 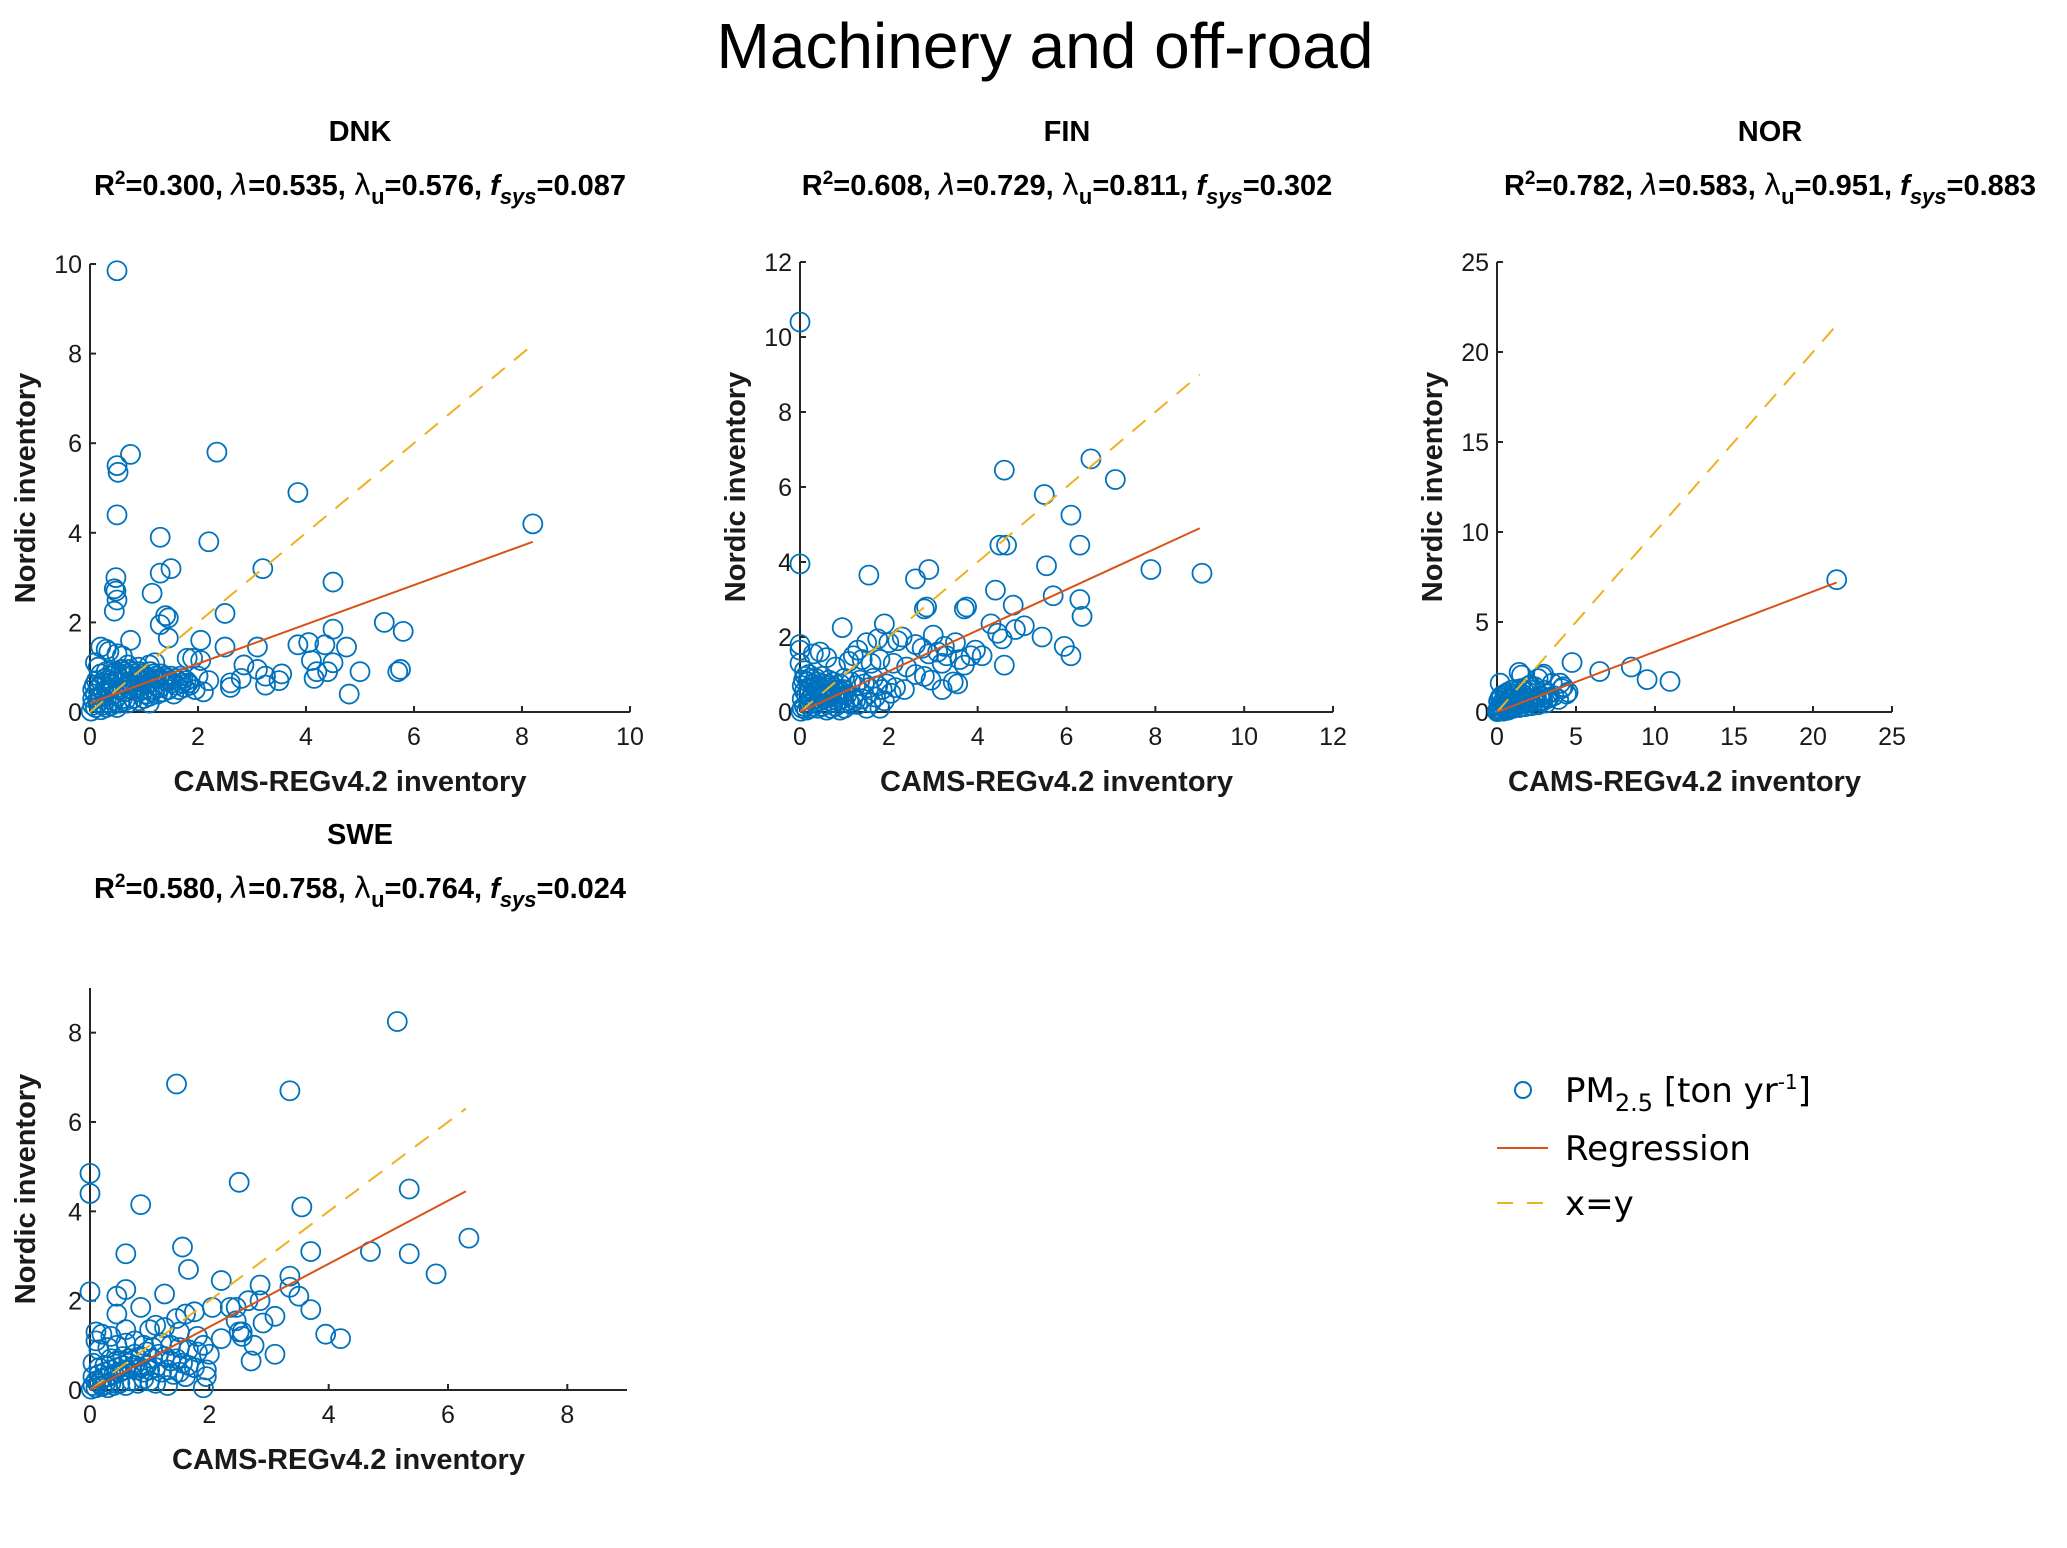 I want to click on y-axis-label: Nordic inventory, so click(x=736, y=487).